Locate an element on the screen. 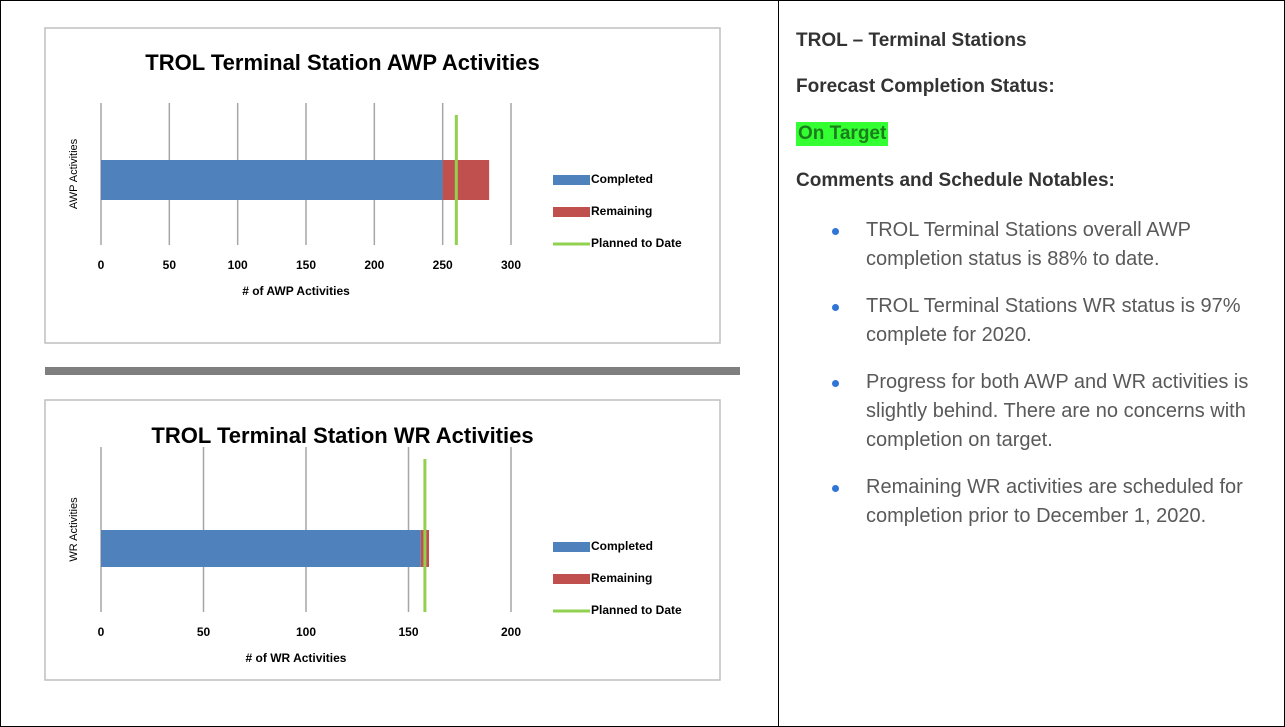 The image size is (1285, 727). y-axis-label: WR Activities is located at coordinates (74, 529).